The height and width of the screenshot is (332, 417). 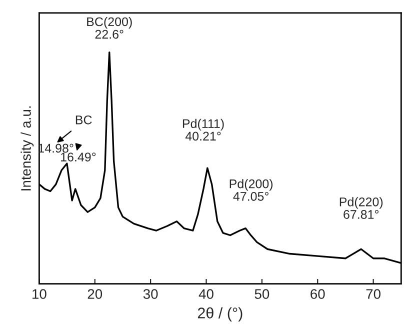 What do you see at coordinates (317, 294) in the screenshot?
I see `x-tick-label: 60` at bounding box center [317, 294].